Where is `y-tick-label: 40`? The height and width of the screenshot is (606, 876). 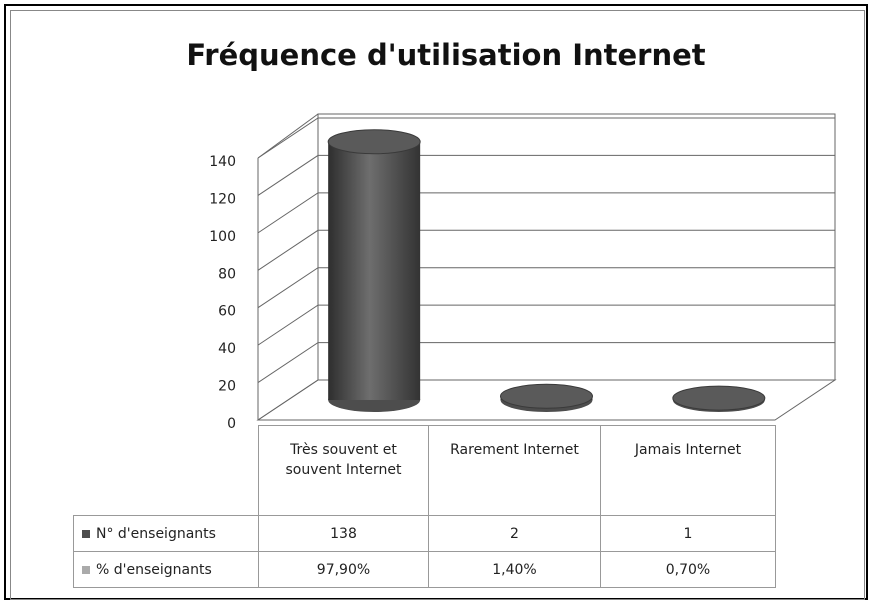 y-tick-label: 40 is located at coordinates (227, 349).